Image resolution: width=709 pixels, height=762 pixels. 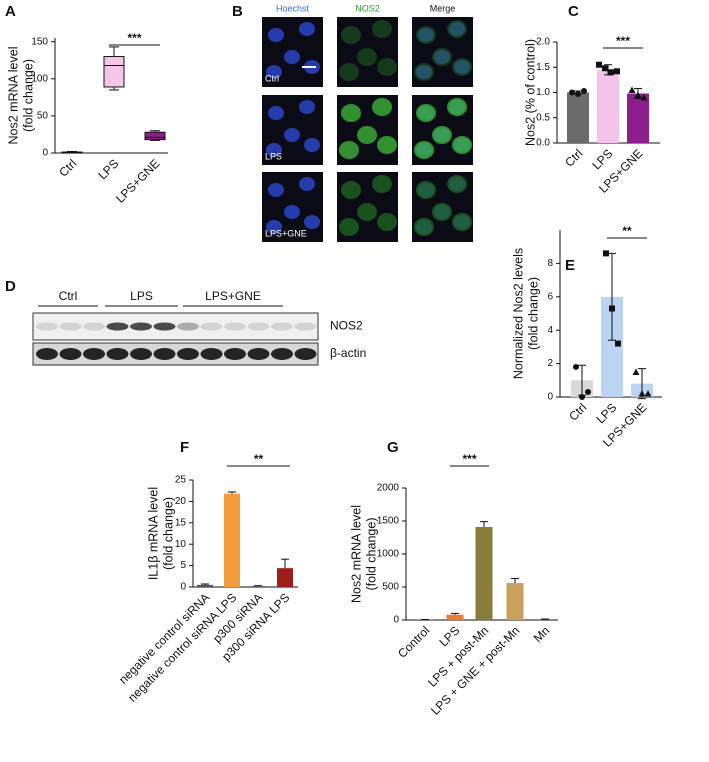 I want to click on column-label: NOS2, so click(x=367, y=8).